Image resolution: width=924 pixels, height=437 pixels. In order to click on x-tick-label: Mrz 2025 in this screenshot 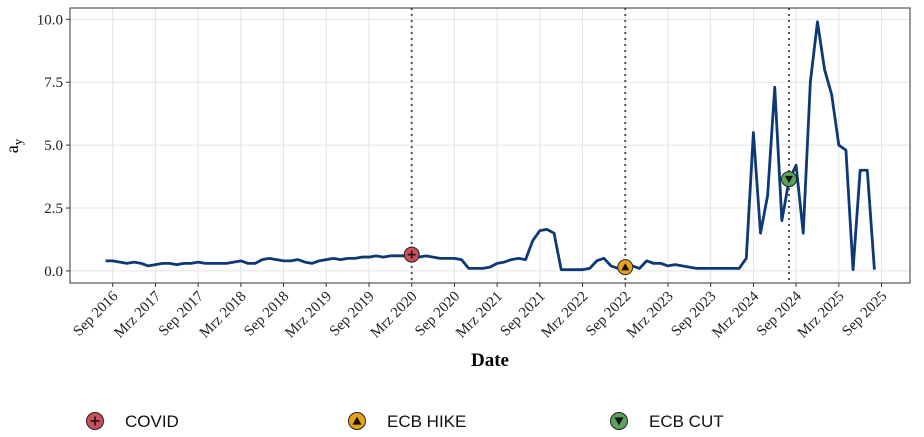, I will do `click(821, 315)`.